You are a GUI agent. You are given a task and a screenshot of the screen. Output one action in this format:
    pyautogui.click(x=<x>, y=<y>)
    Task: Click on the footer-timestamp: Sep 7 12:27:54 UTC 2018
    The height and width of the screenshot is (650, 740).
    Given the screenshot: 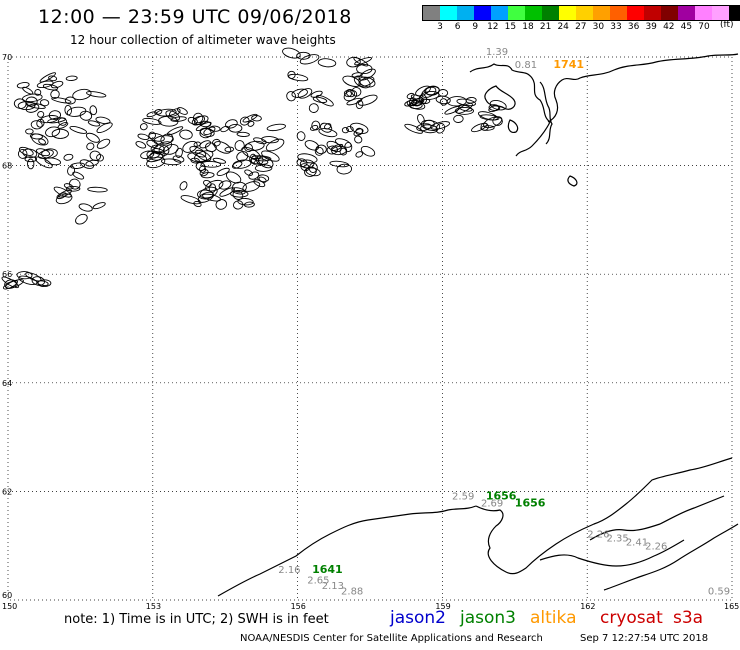 What is the action you would take?
    pyautogui.click(x=644, y=638)
    